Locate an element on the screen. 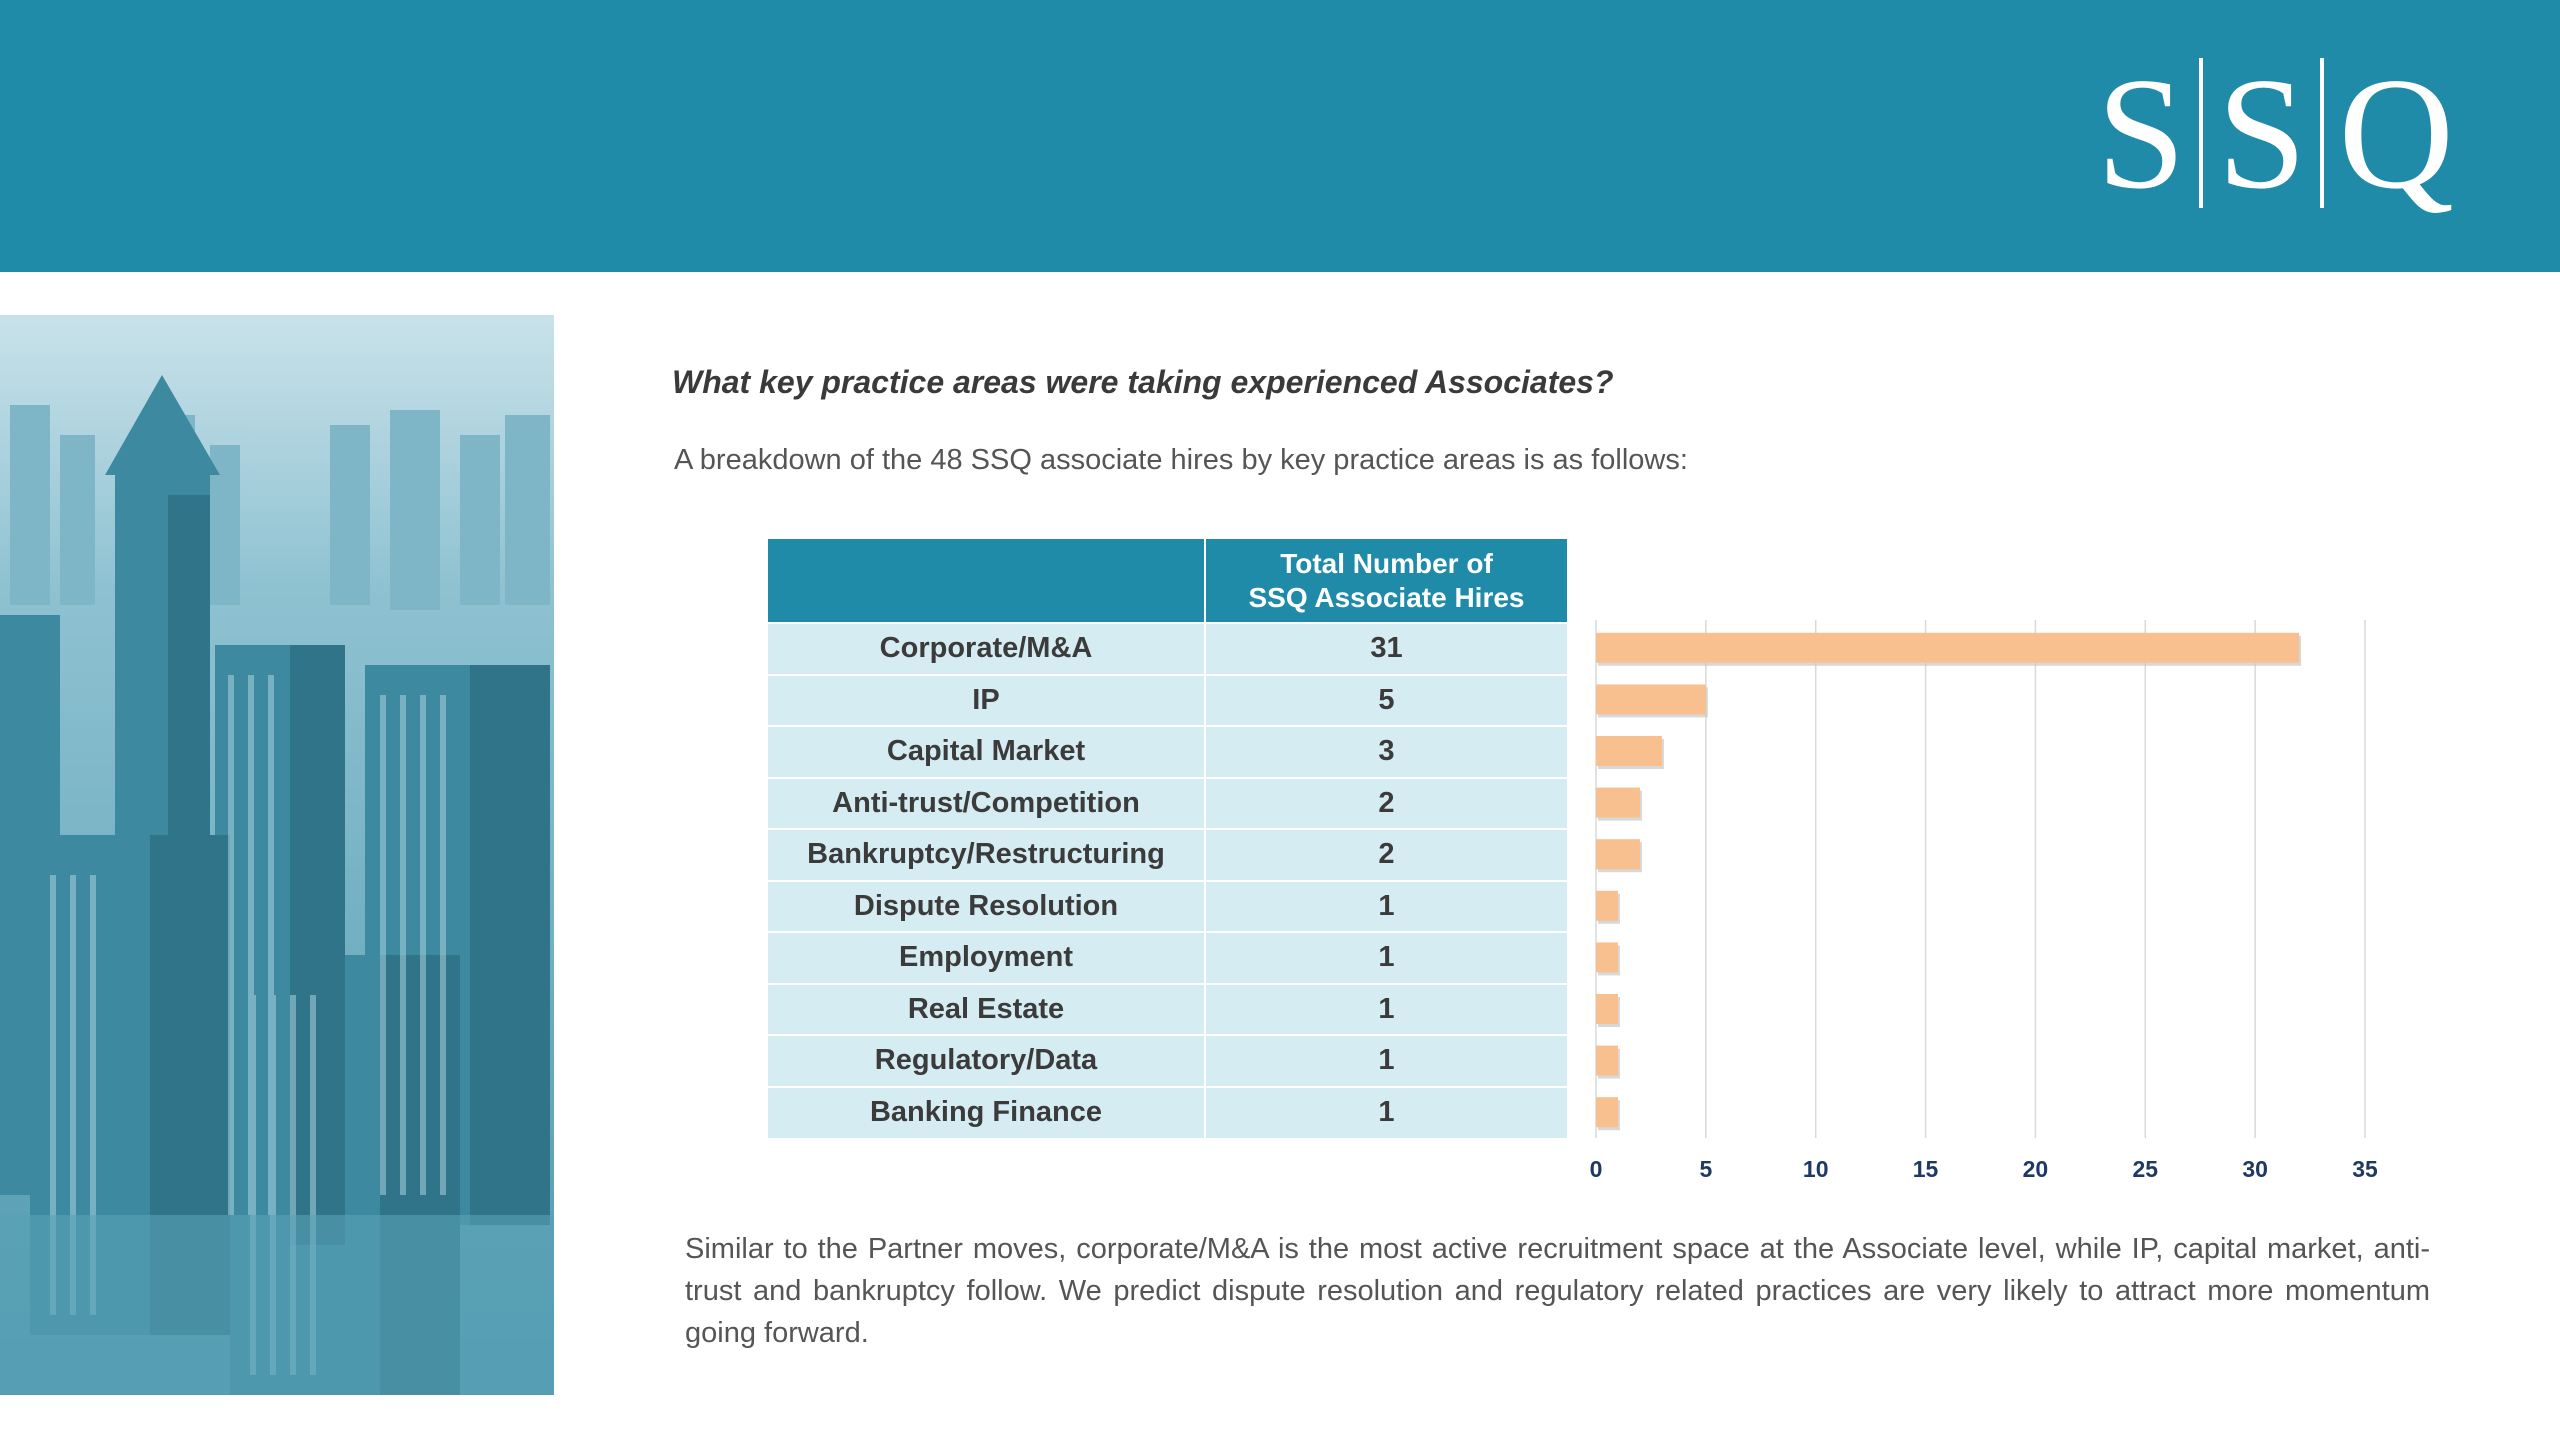  practice-area-cell: Capital Market is located at coordinates (987, 751).